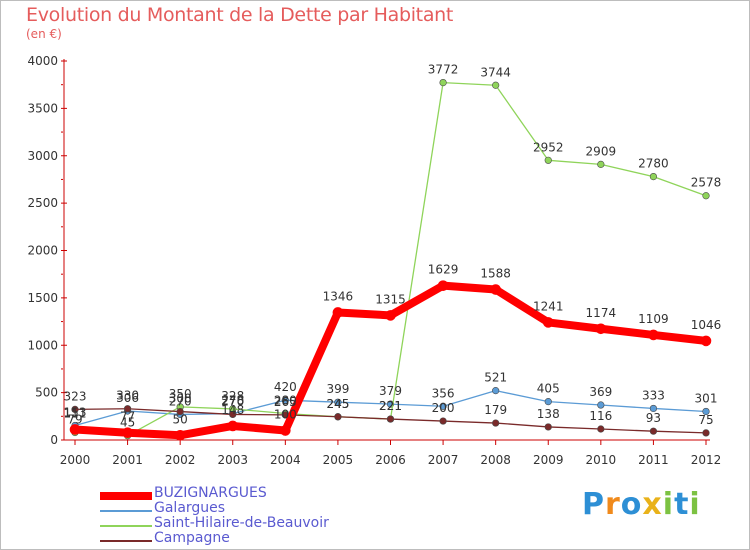 The image size is (750, 550). What do you see at coordinates (613, 504) in the screenshot?
I see `logo-letter: r` at bounding box center [613, 504].